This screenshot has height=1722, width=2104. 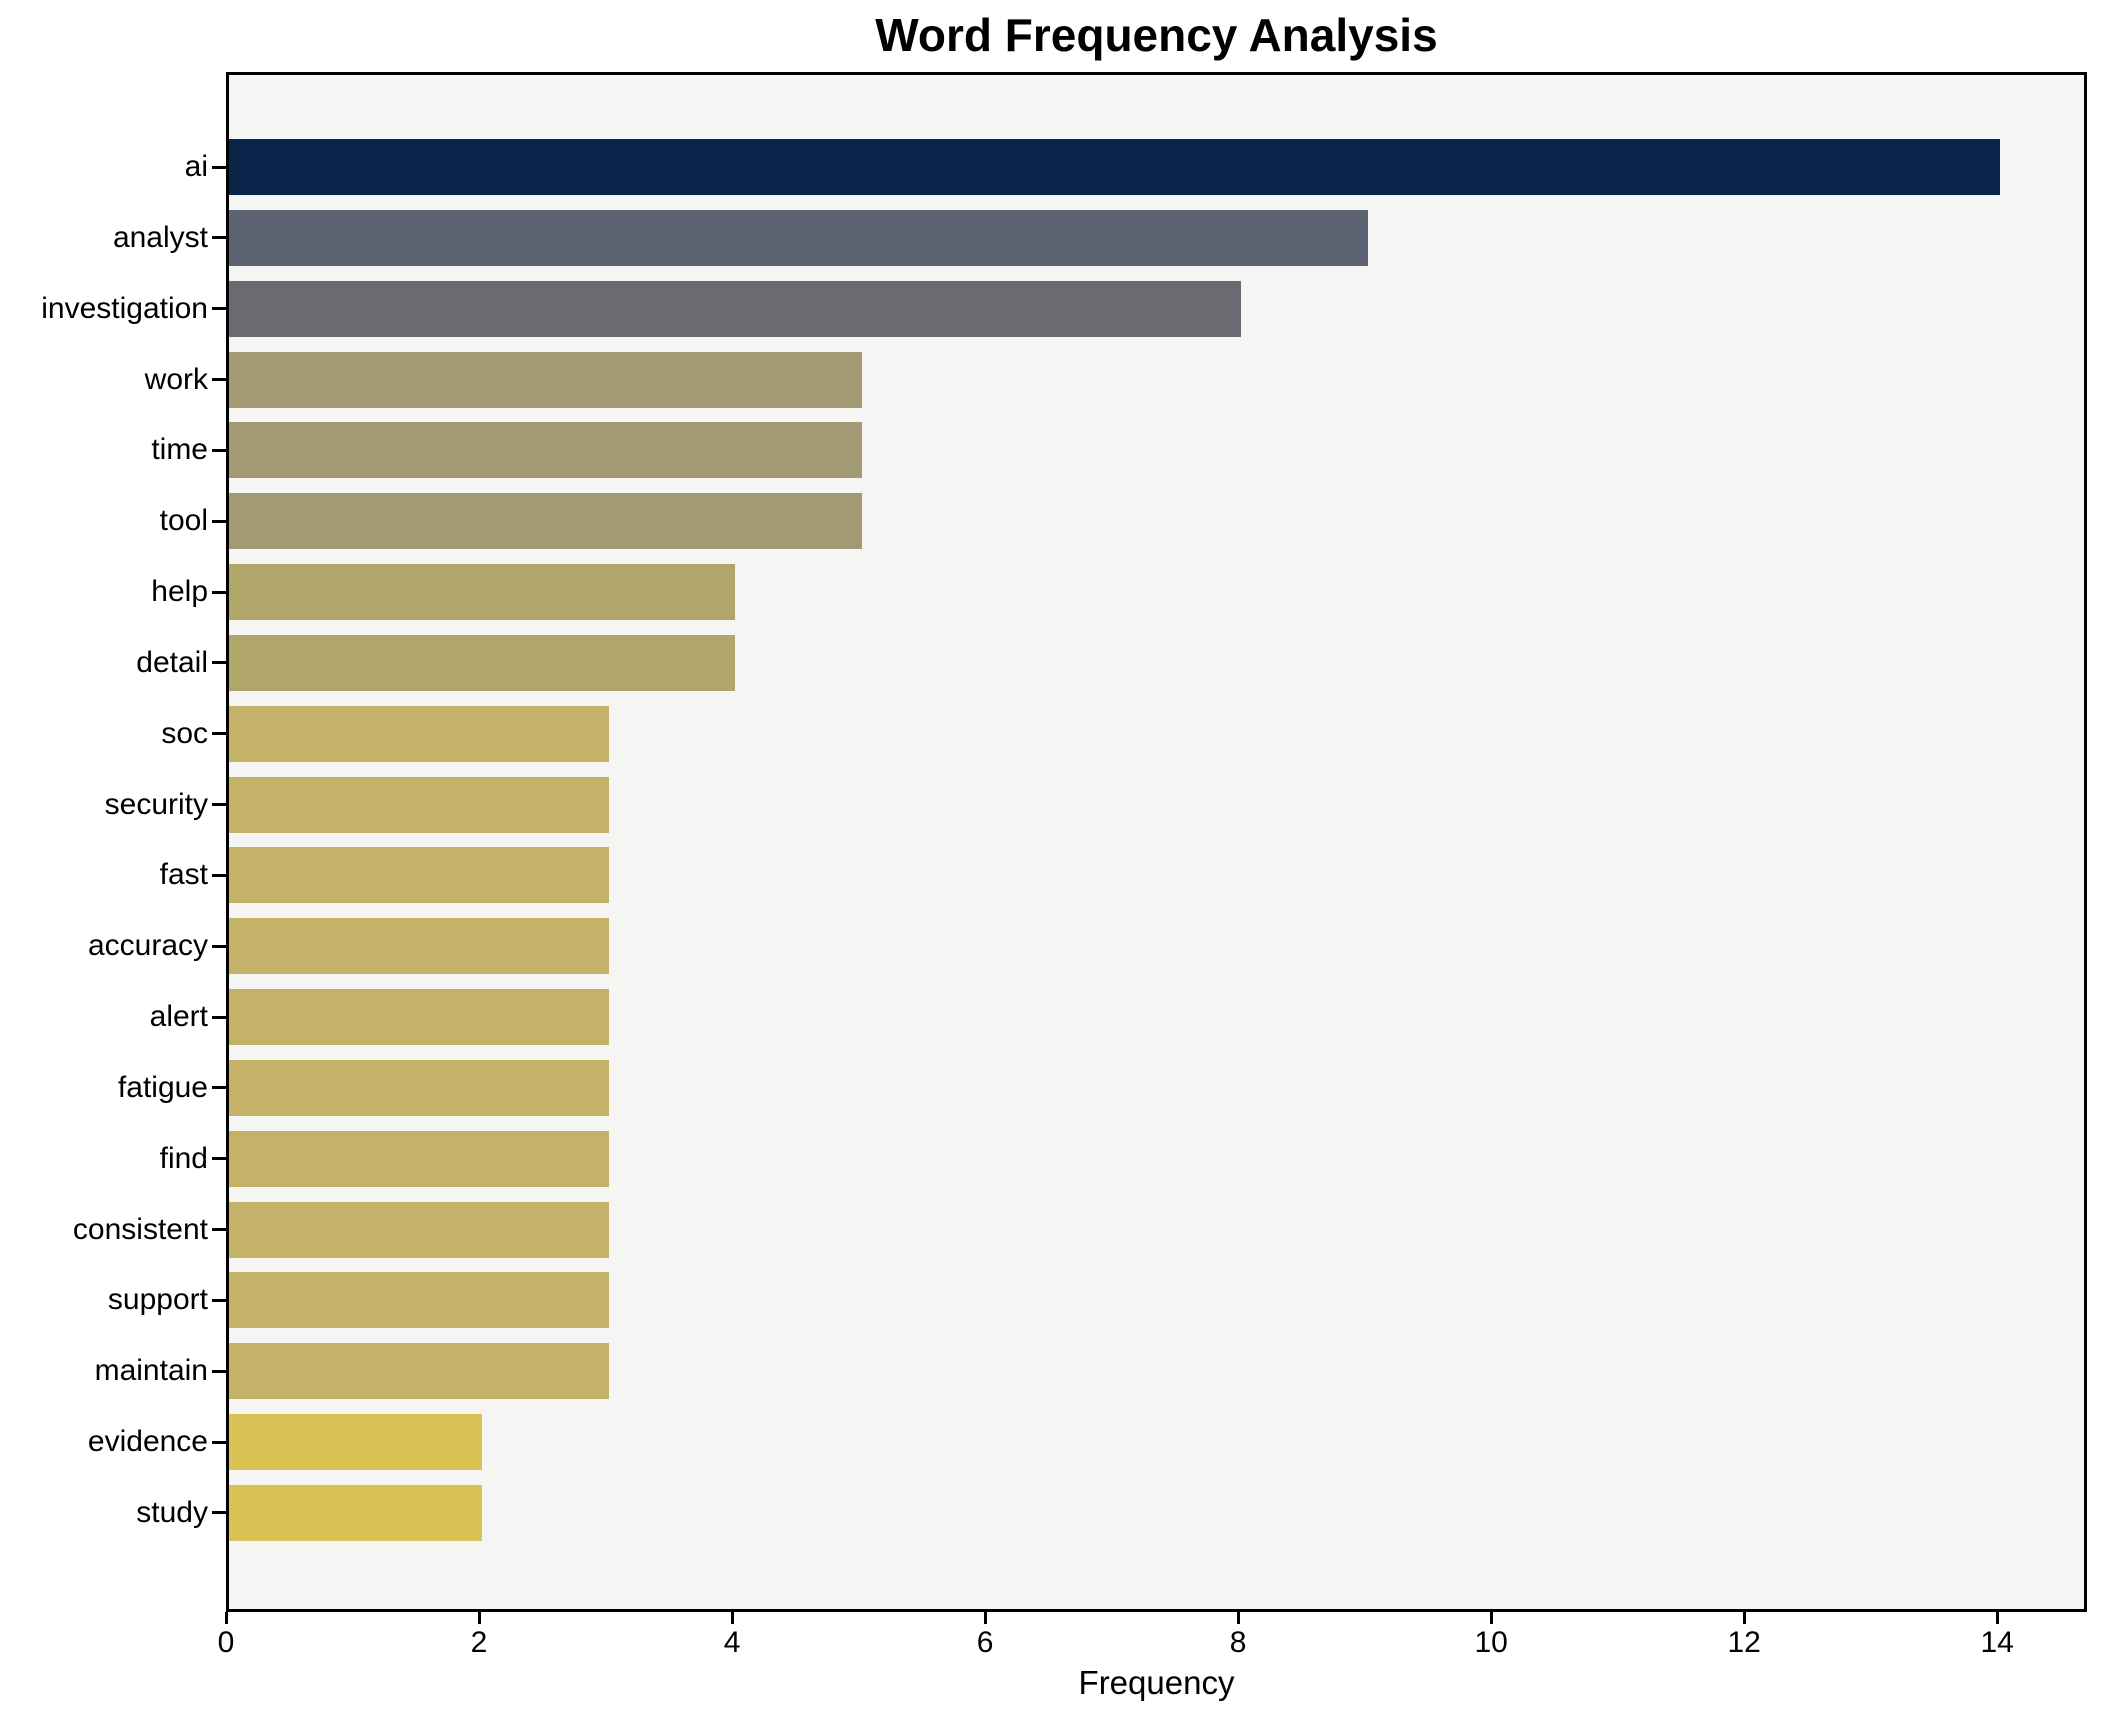 I want to click on y-tick-label-study: study, so click(x=172, y=1512).